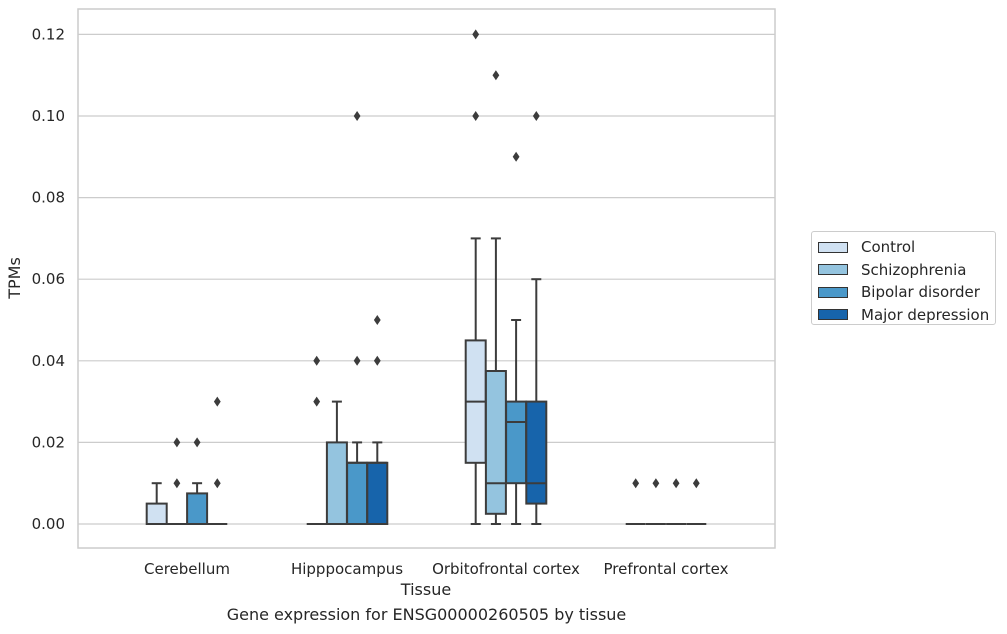  I want to click on legend-label-control: Control, so click(888, 247).